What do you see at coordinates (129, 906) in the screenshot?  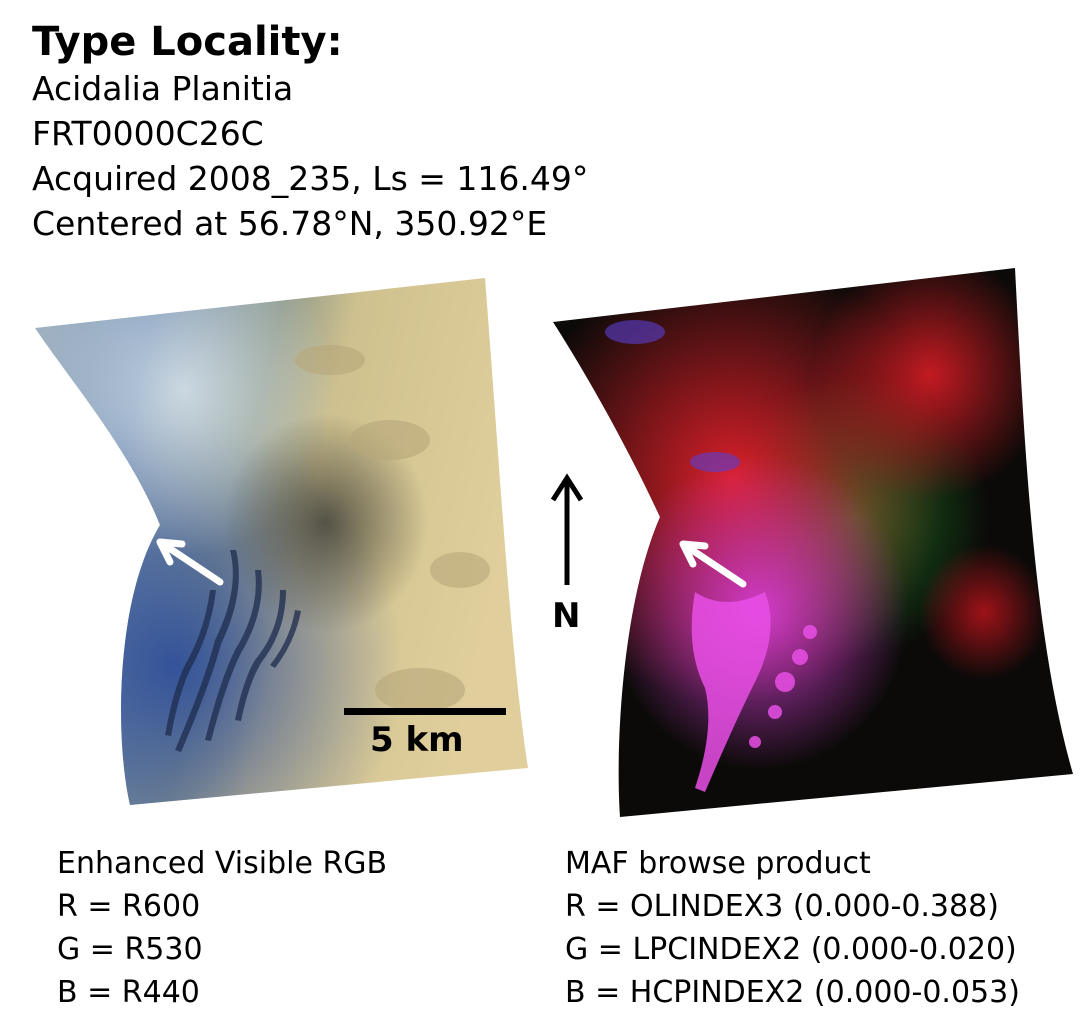 I see `rgb-caption-red: R = R600` at bounding box center [129, 906].